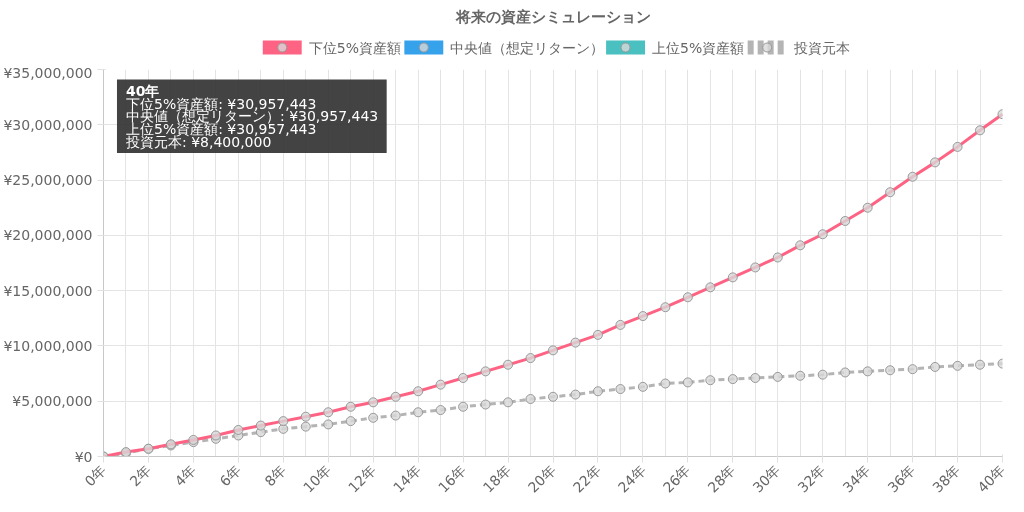 This screenshot has height=512, width=1024. I want to click on x-tick-label: 2年, so click(140, 475).